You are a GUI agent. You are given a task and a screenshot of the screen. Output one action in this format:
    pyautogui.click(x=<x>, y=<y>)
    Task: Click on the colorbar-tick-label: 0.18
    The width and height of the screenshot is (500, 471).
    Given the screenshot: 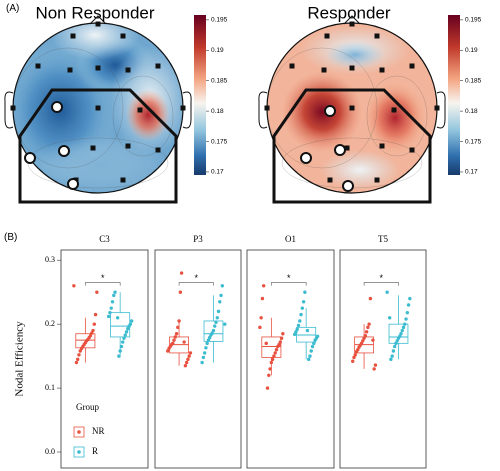 What is the action you would take?
    pyautogui.click(x=217, y=111)
    